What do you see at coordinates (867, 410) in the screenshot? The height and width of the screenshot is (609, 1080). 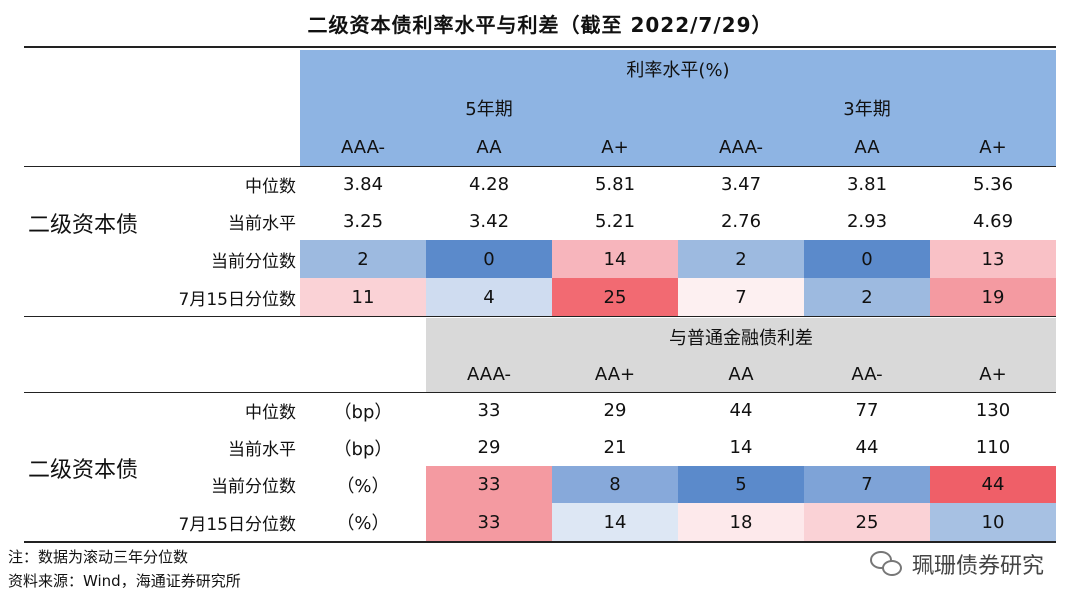 I see `value-cell: 77` at bounding box center [867, 410].